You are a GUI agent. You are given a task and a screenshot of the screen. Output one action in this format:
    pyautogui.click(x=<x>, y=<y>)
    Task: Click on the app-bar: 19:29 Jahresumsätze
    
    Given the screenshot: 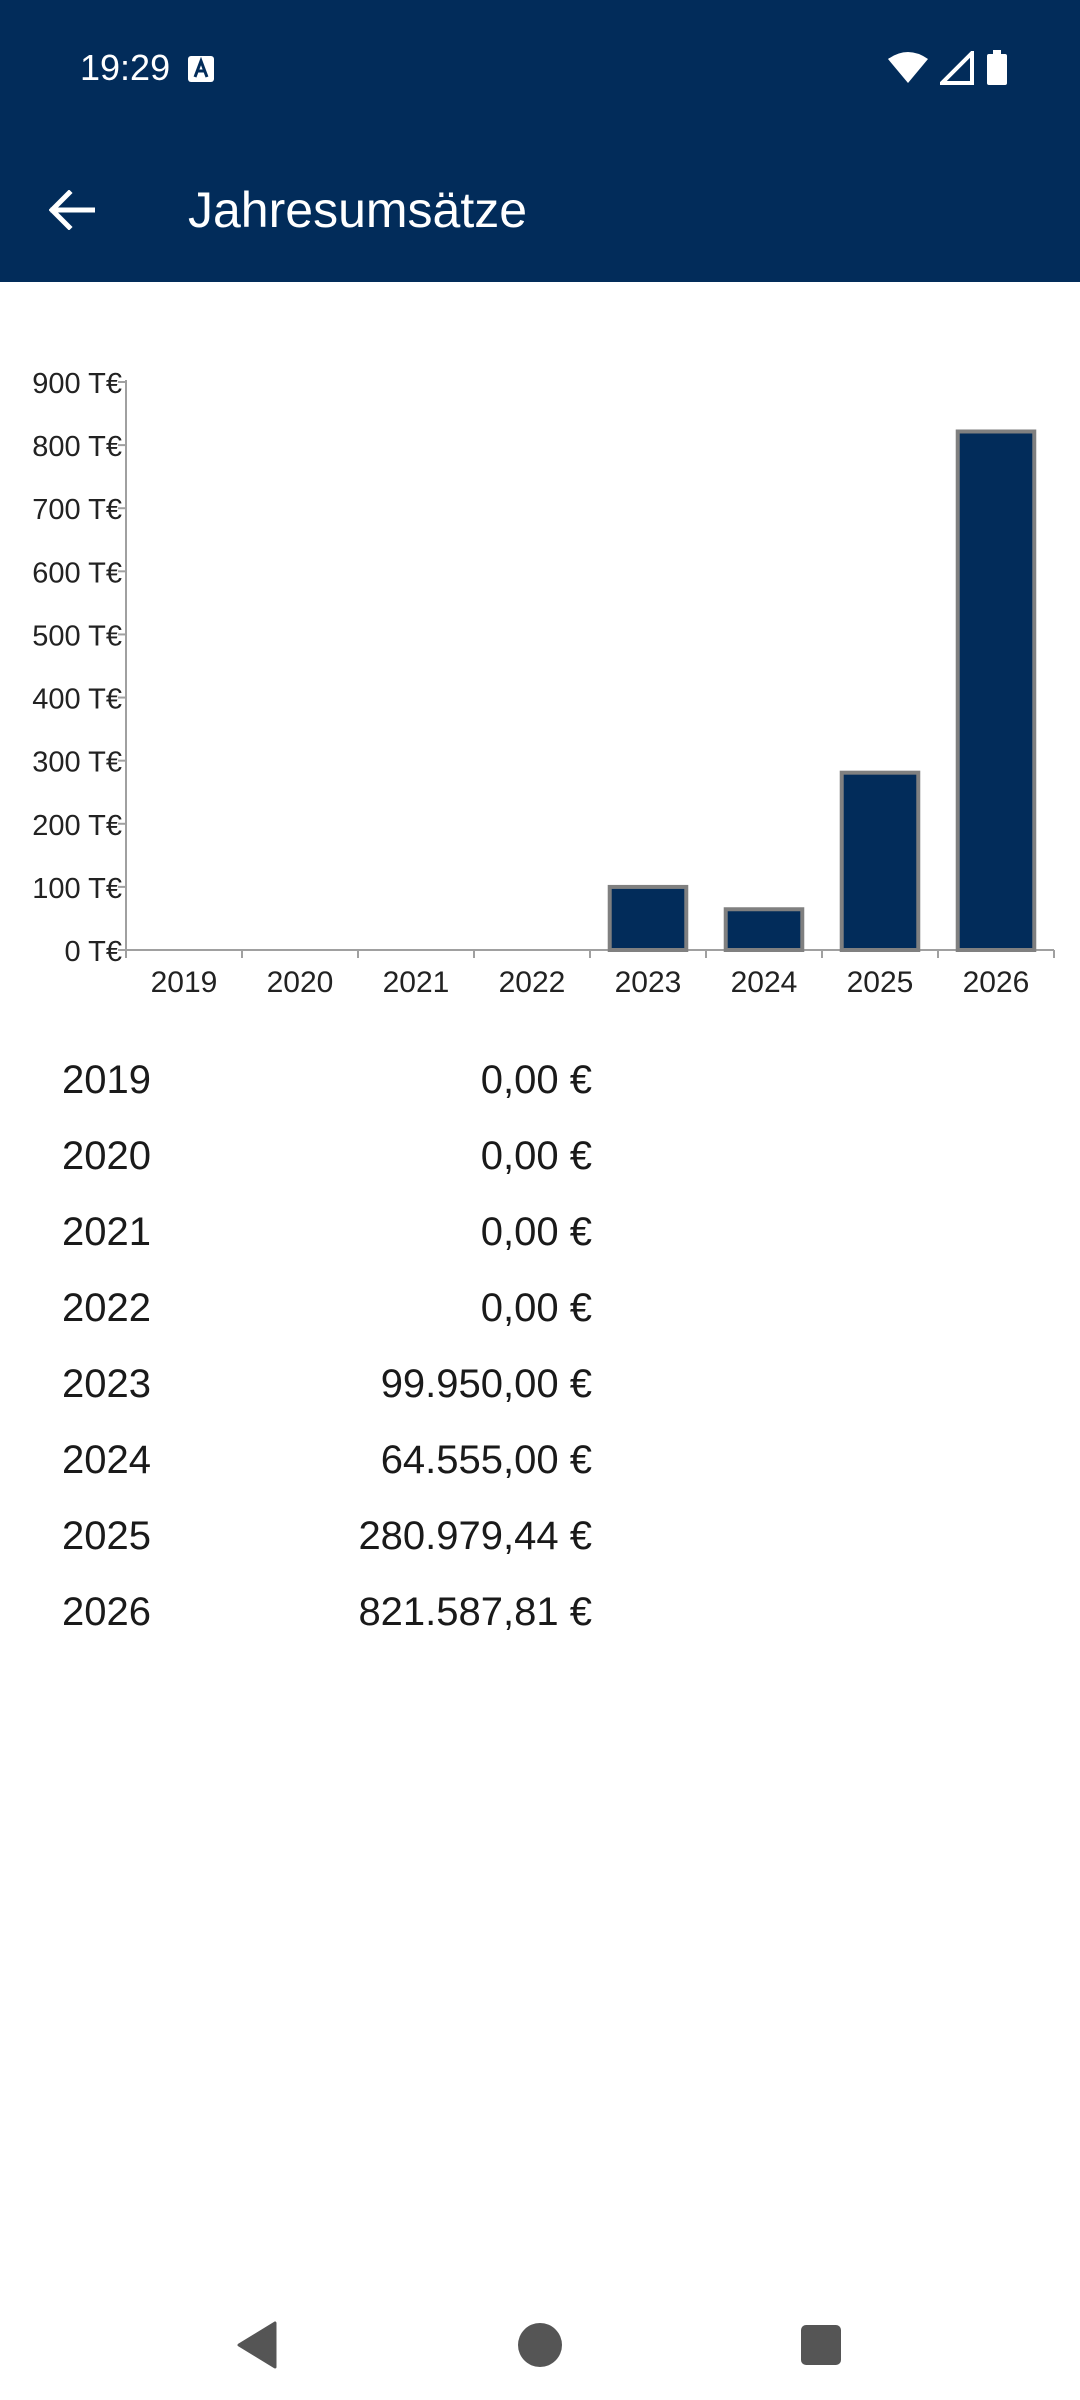 What is the action you would take?
    pyautogui.click(x=540, y=141)
    